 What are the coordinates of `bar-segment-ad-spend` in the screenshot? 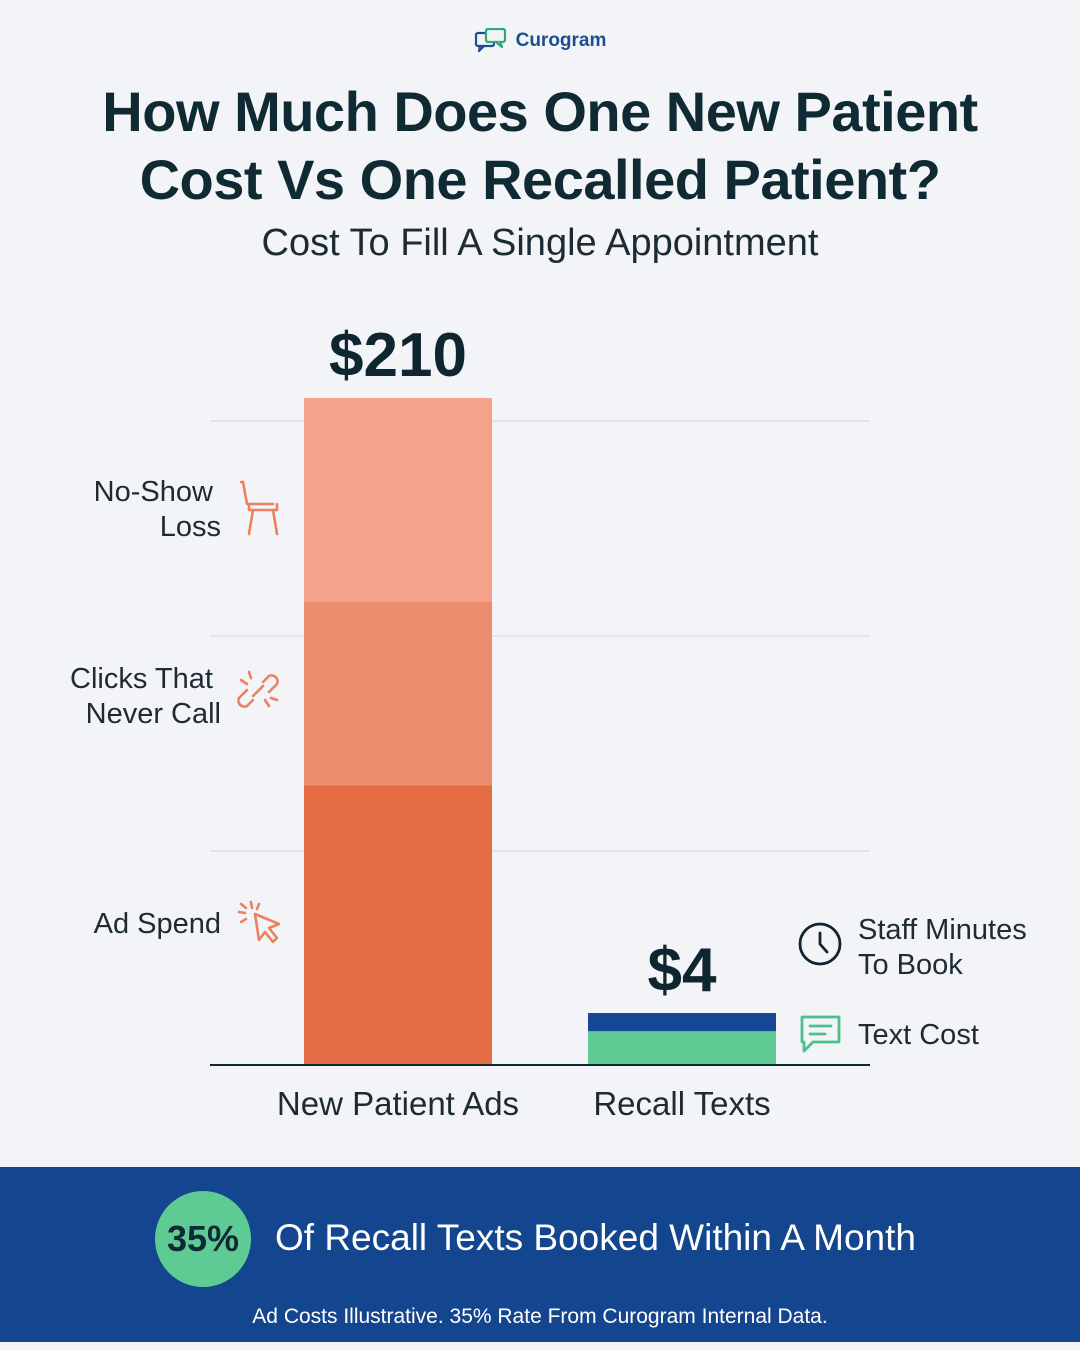 It's located at (398, 925).